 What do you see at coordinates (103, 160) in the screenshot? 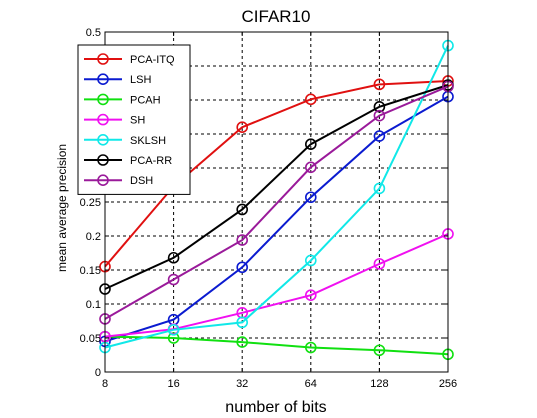
I see `legend-marker-pca-rr` at bounding box center [103, 160].